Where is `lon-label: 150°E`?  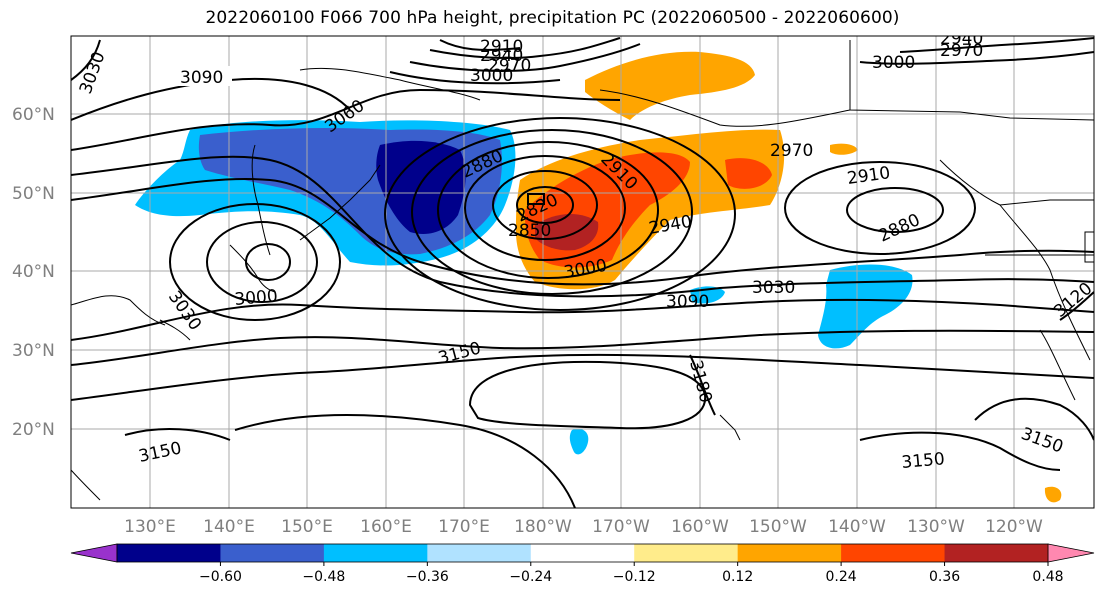
lon-label: 150°E is located at coordinates (307, 527).